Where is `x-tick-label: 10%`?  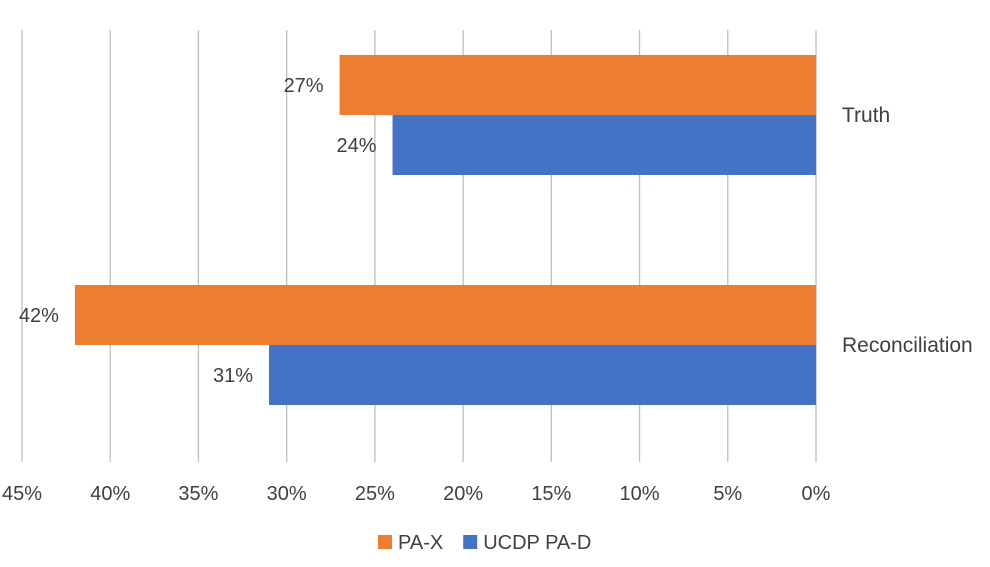 x-tick-label: 10% is located at coordinates (640, 494).